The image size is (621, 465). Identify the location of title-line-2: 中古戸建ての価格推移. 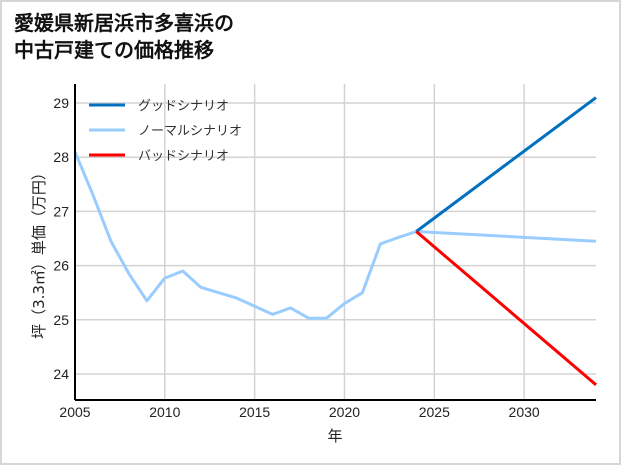
(114, 50).